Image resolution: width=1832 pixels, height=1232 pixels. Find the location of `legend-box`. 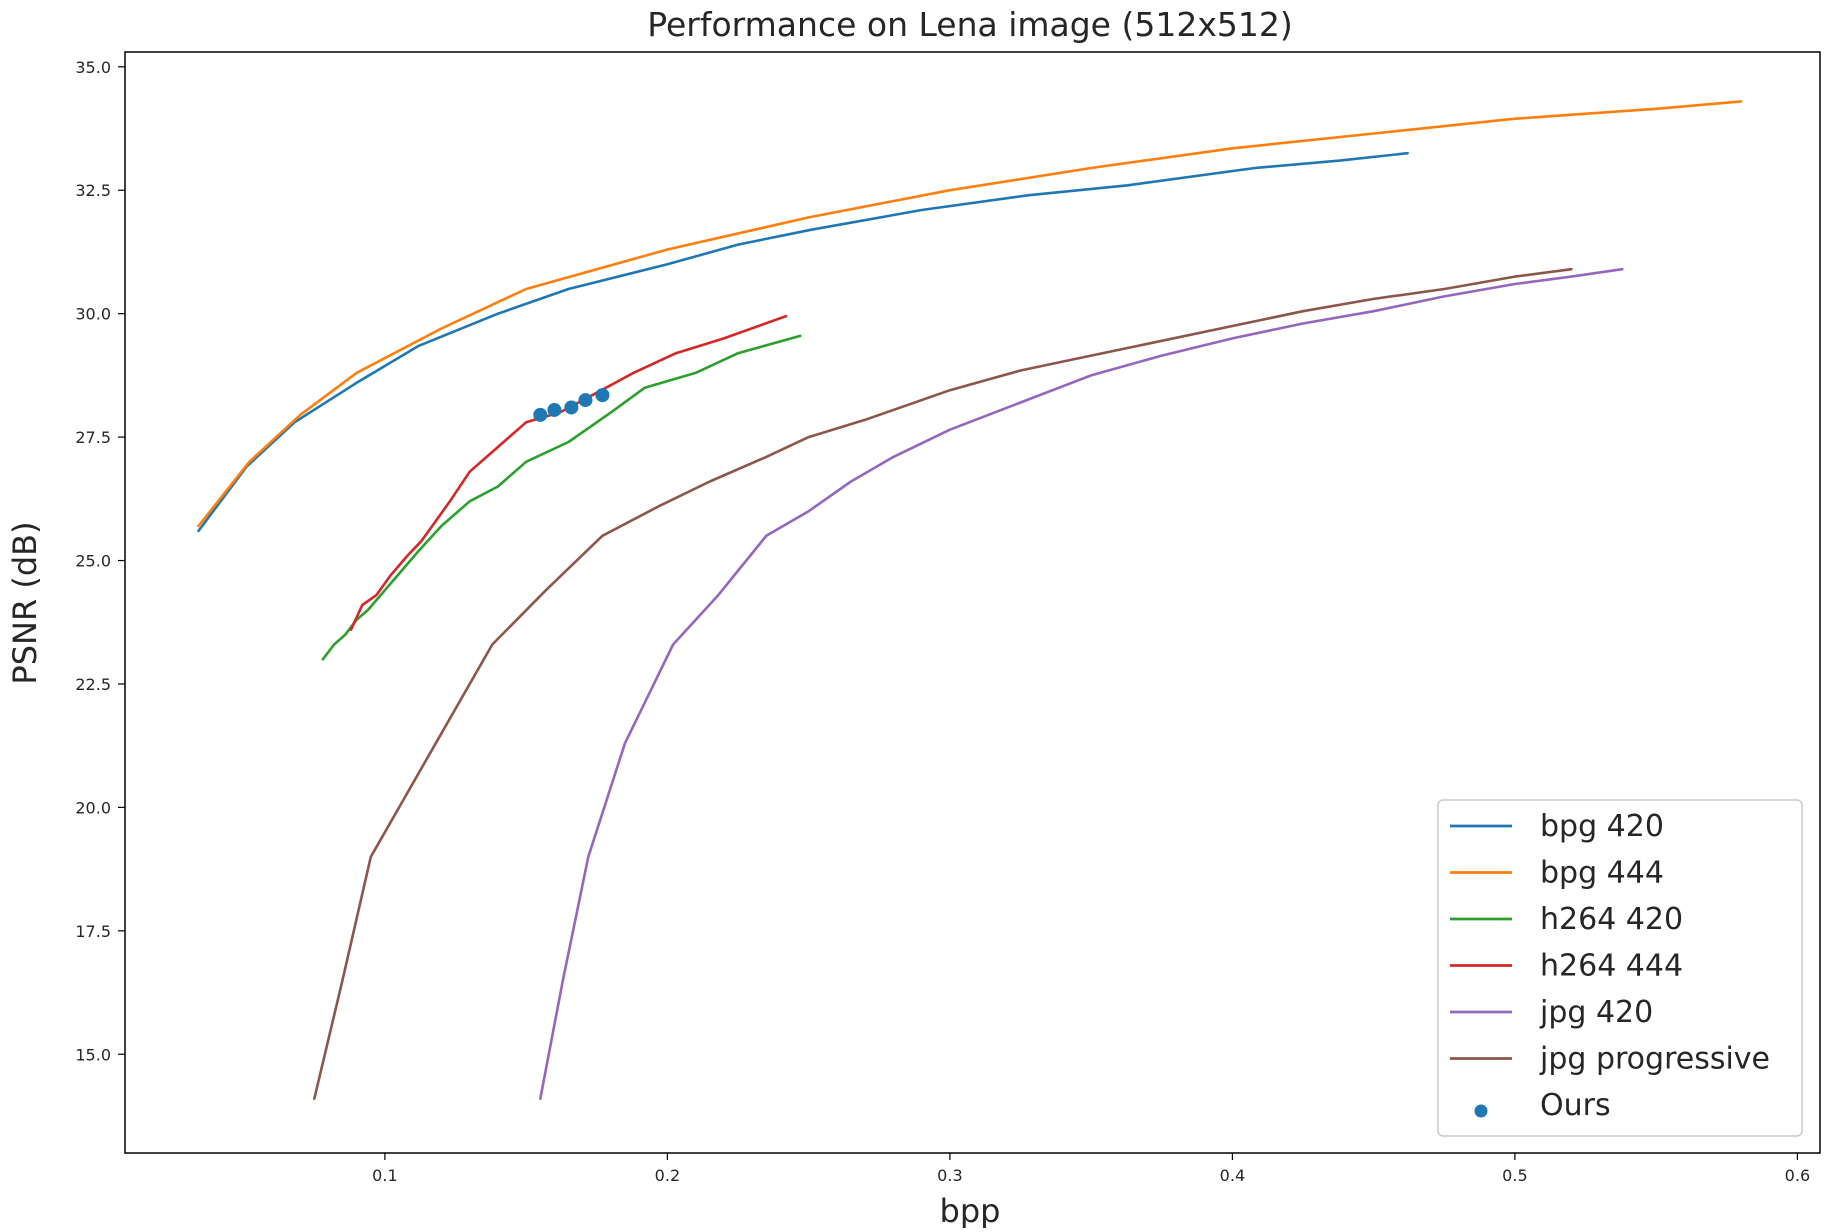

legend-box is located at coordinates (1620, 968).